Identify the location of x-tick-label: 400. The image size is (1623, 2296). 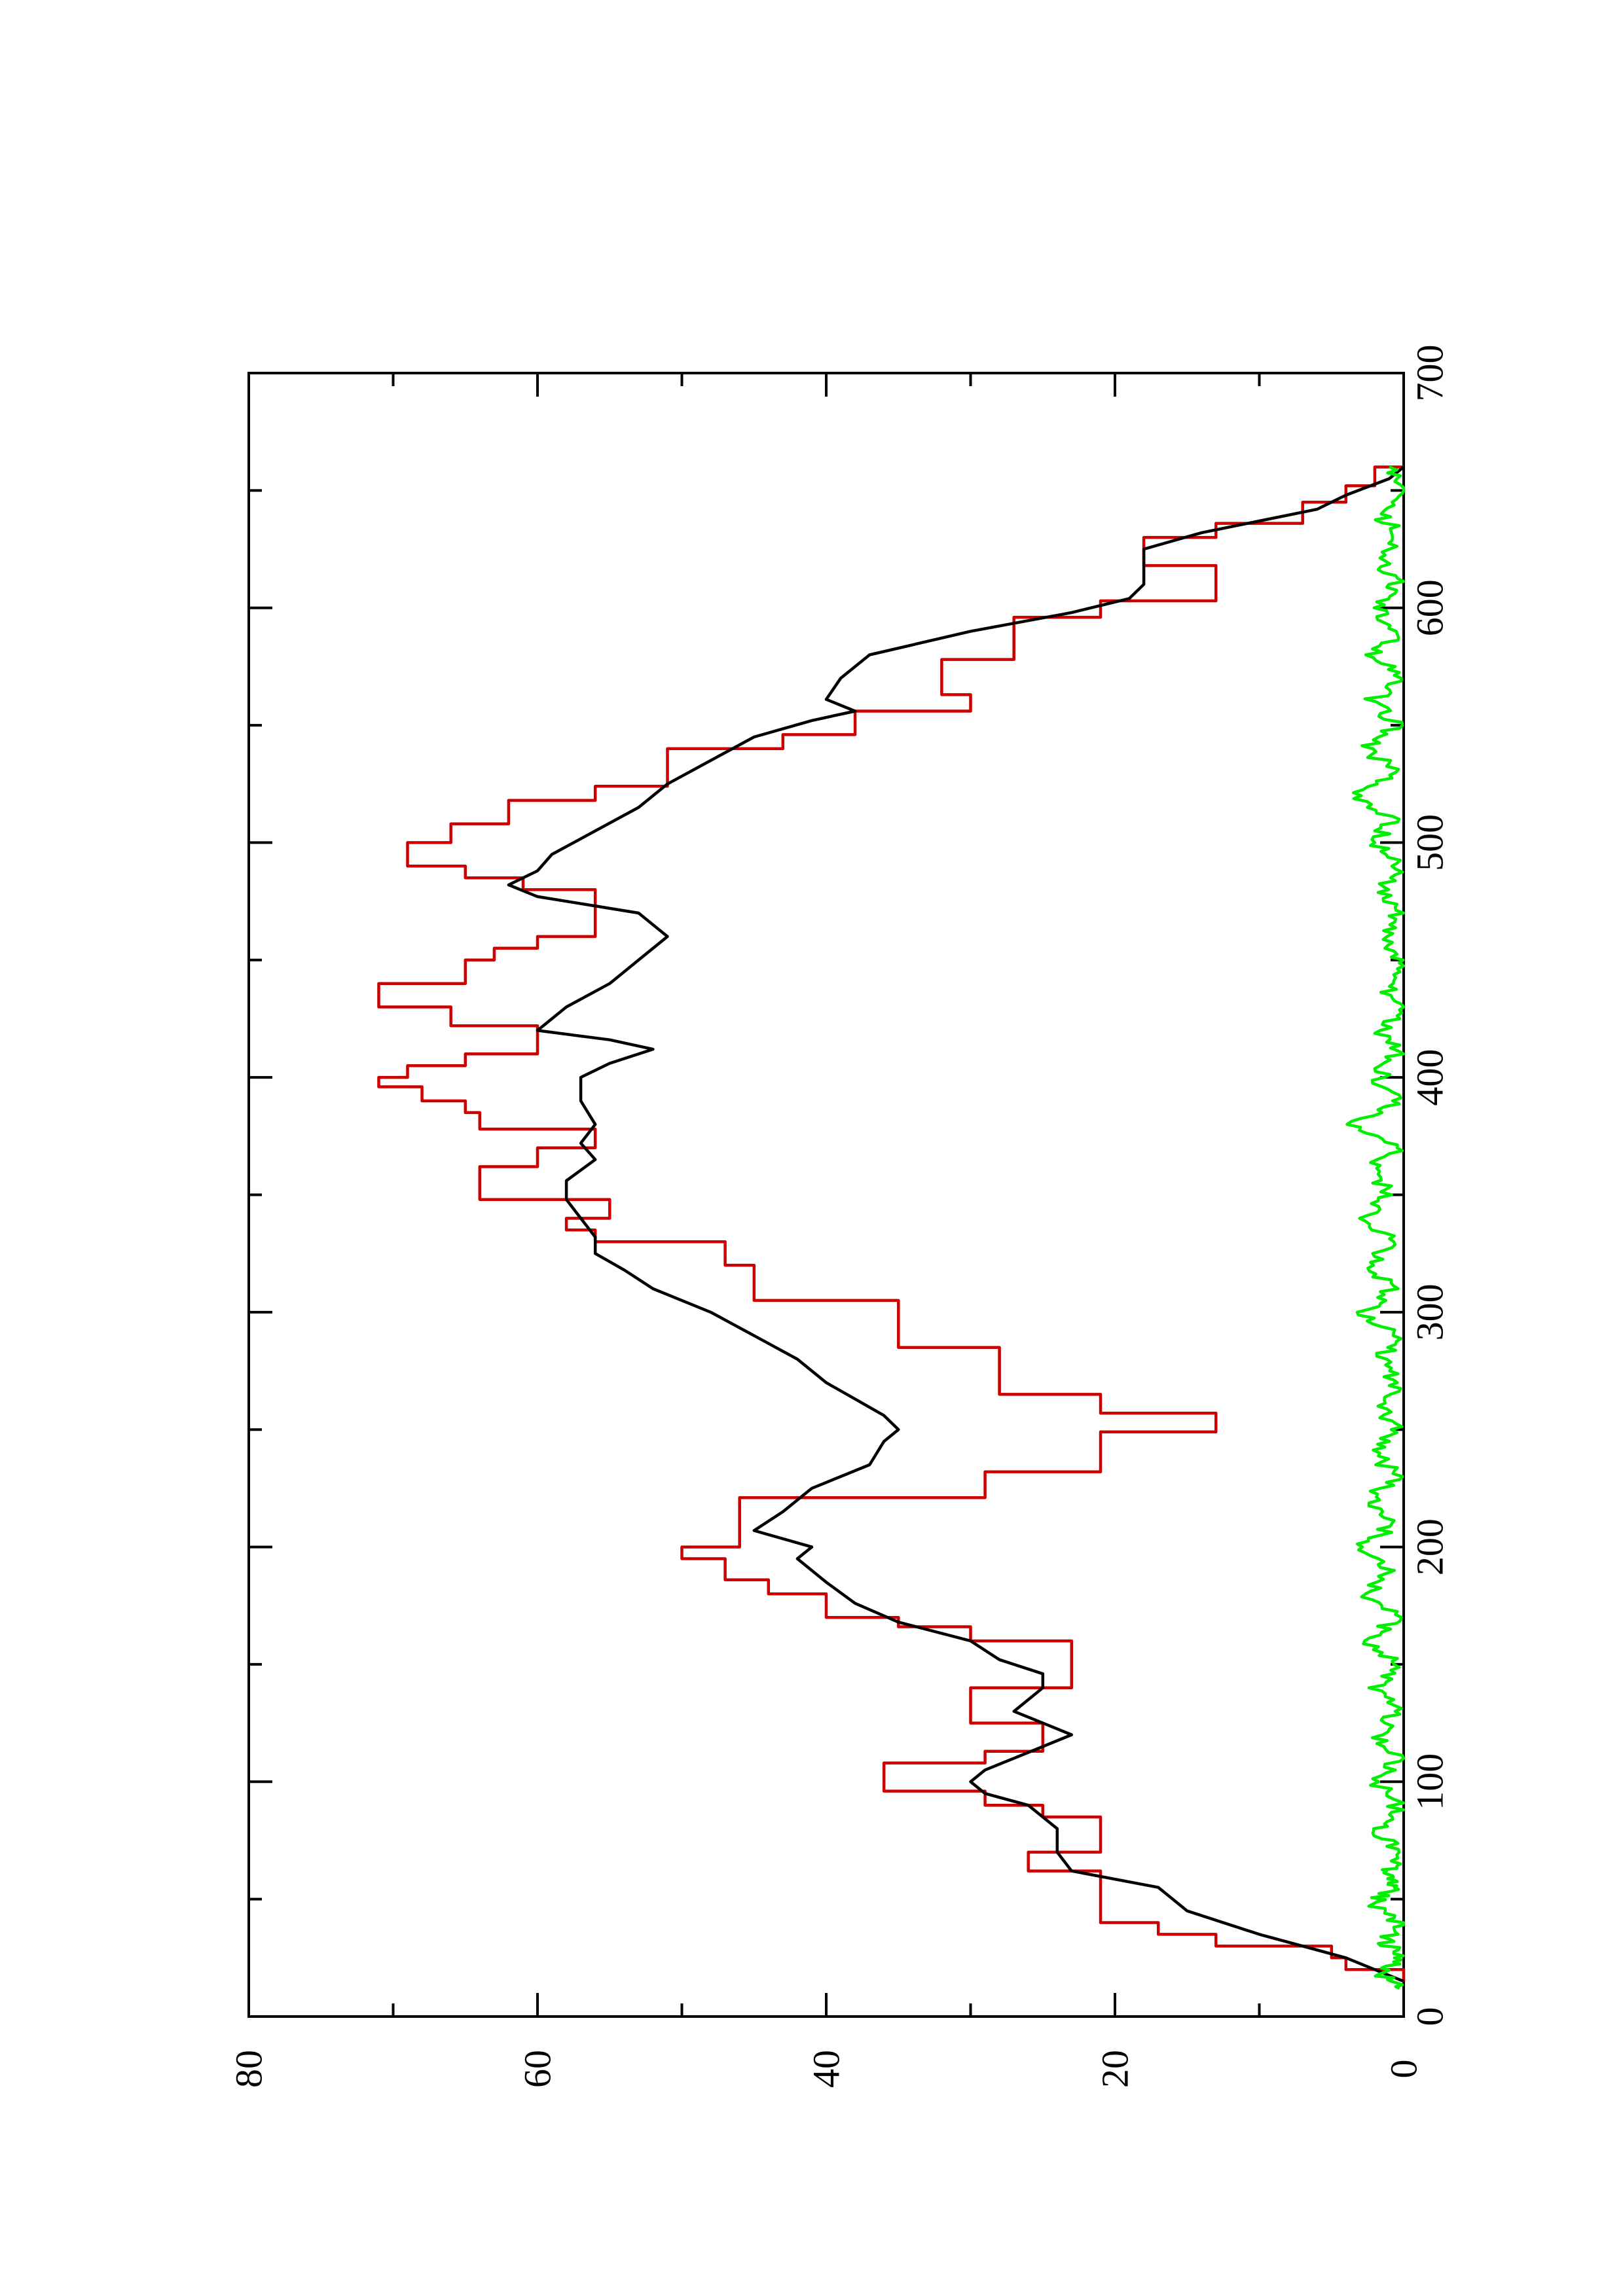
(1430, 1077).